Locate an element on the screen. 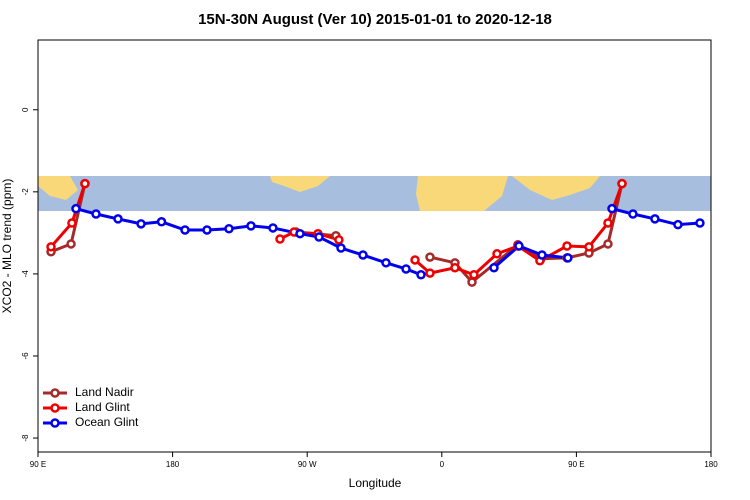 The image size is (750, 500). y-tick-label: 0 is located at coordinates (25, 109).